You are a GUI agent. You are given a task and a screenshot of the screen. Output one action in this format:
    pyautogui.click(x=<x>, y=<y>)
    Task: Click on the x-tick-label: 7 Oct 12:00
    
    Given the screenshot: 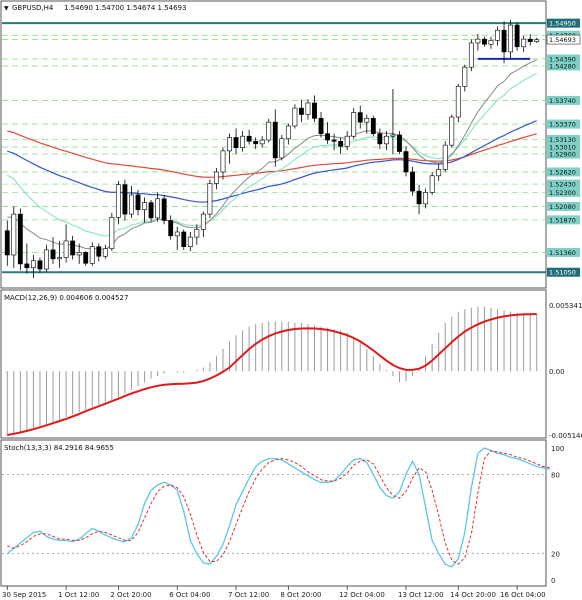 What is the action you would take?
    pyautogui.click(x=248, y=595)
    